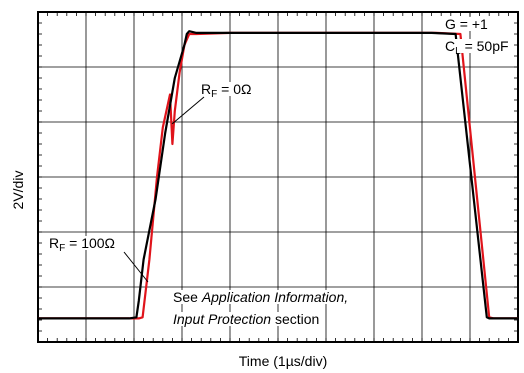  What do you see at coordinates (18, 190) in the screenshot?
I see `y-axis-label: 2V/div` at bounding box center [18, 190].